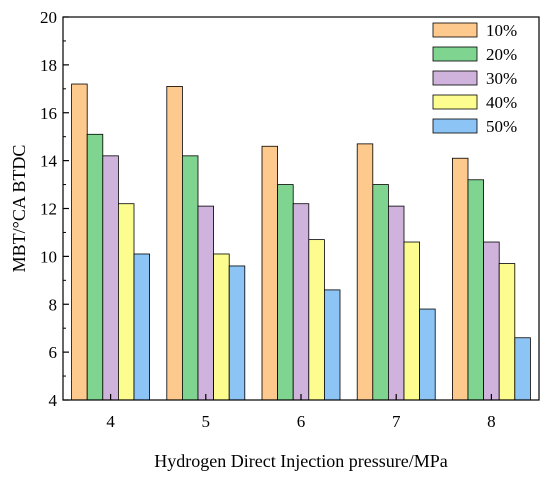  Describe the element at coordinates (491, 421) in the screenshot. I see `x-tick-label: 8` at that location.